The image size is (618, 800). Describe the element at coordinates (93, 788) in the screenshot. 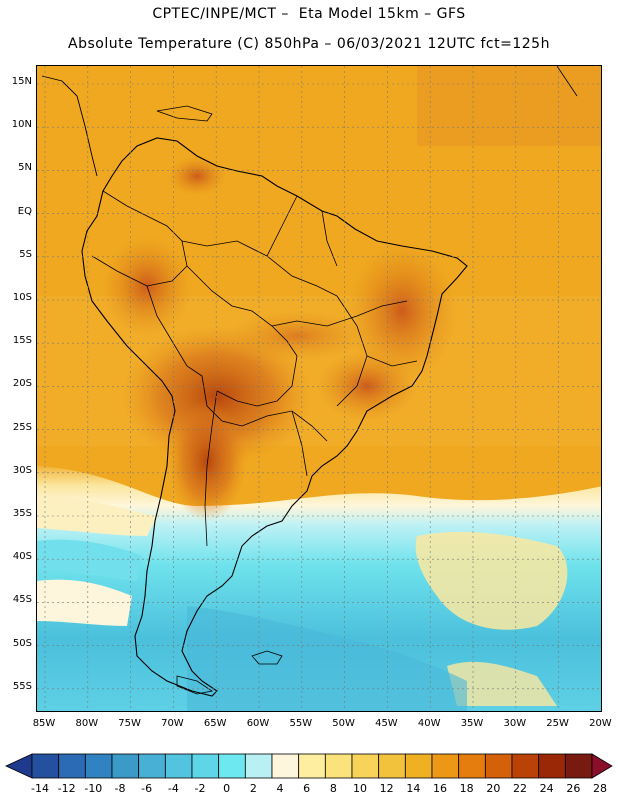

I see `colorbar-tick-label: -10` at that location.